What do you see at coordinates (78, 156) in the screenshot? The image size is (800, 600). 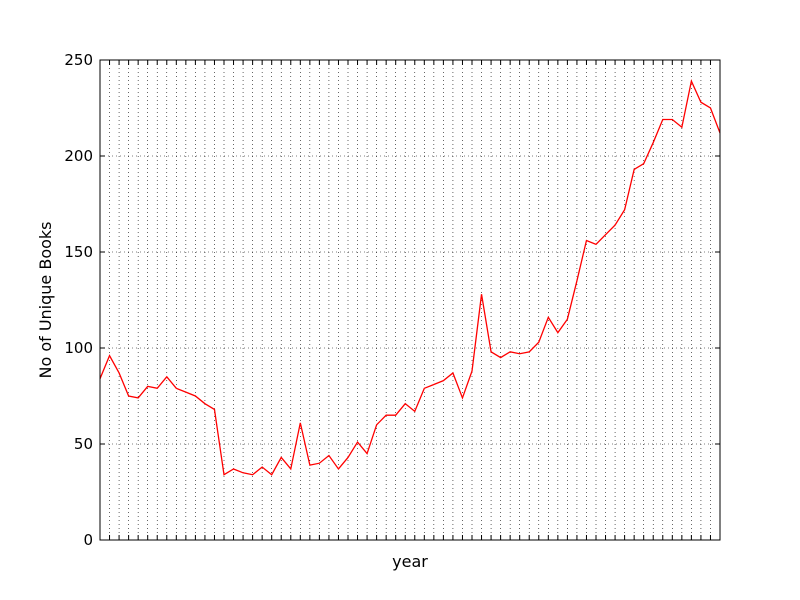 I see `y-tick-label: 200` at bounding box center [78, 156].